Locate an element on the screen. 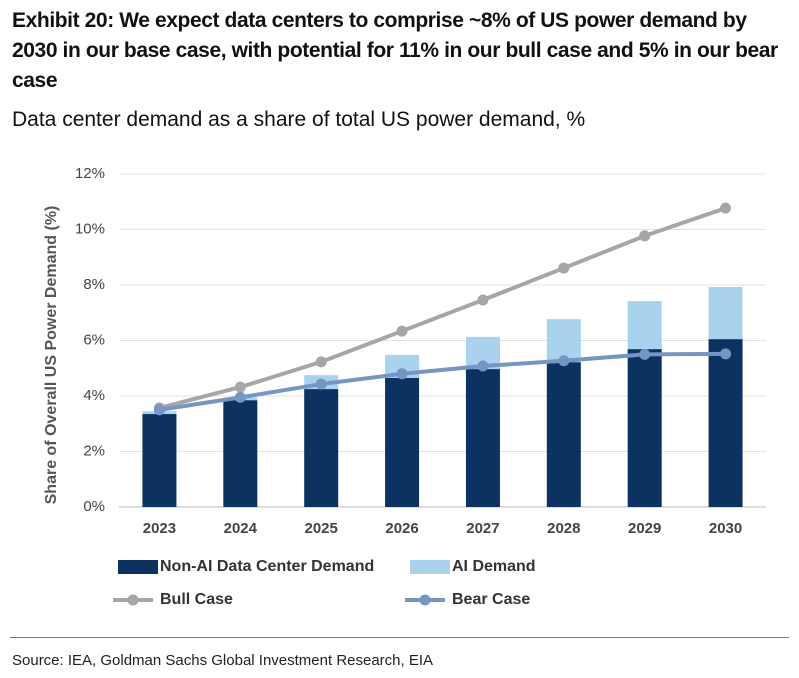 This screenshot has height=678, width=799. y-tick-label: 10% is located at coordinates (90, 228).